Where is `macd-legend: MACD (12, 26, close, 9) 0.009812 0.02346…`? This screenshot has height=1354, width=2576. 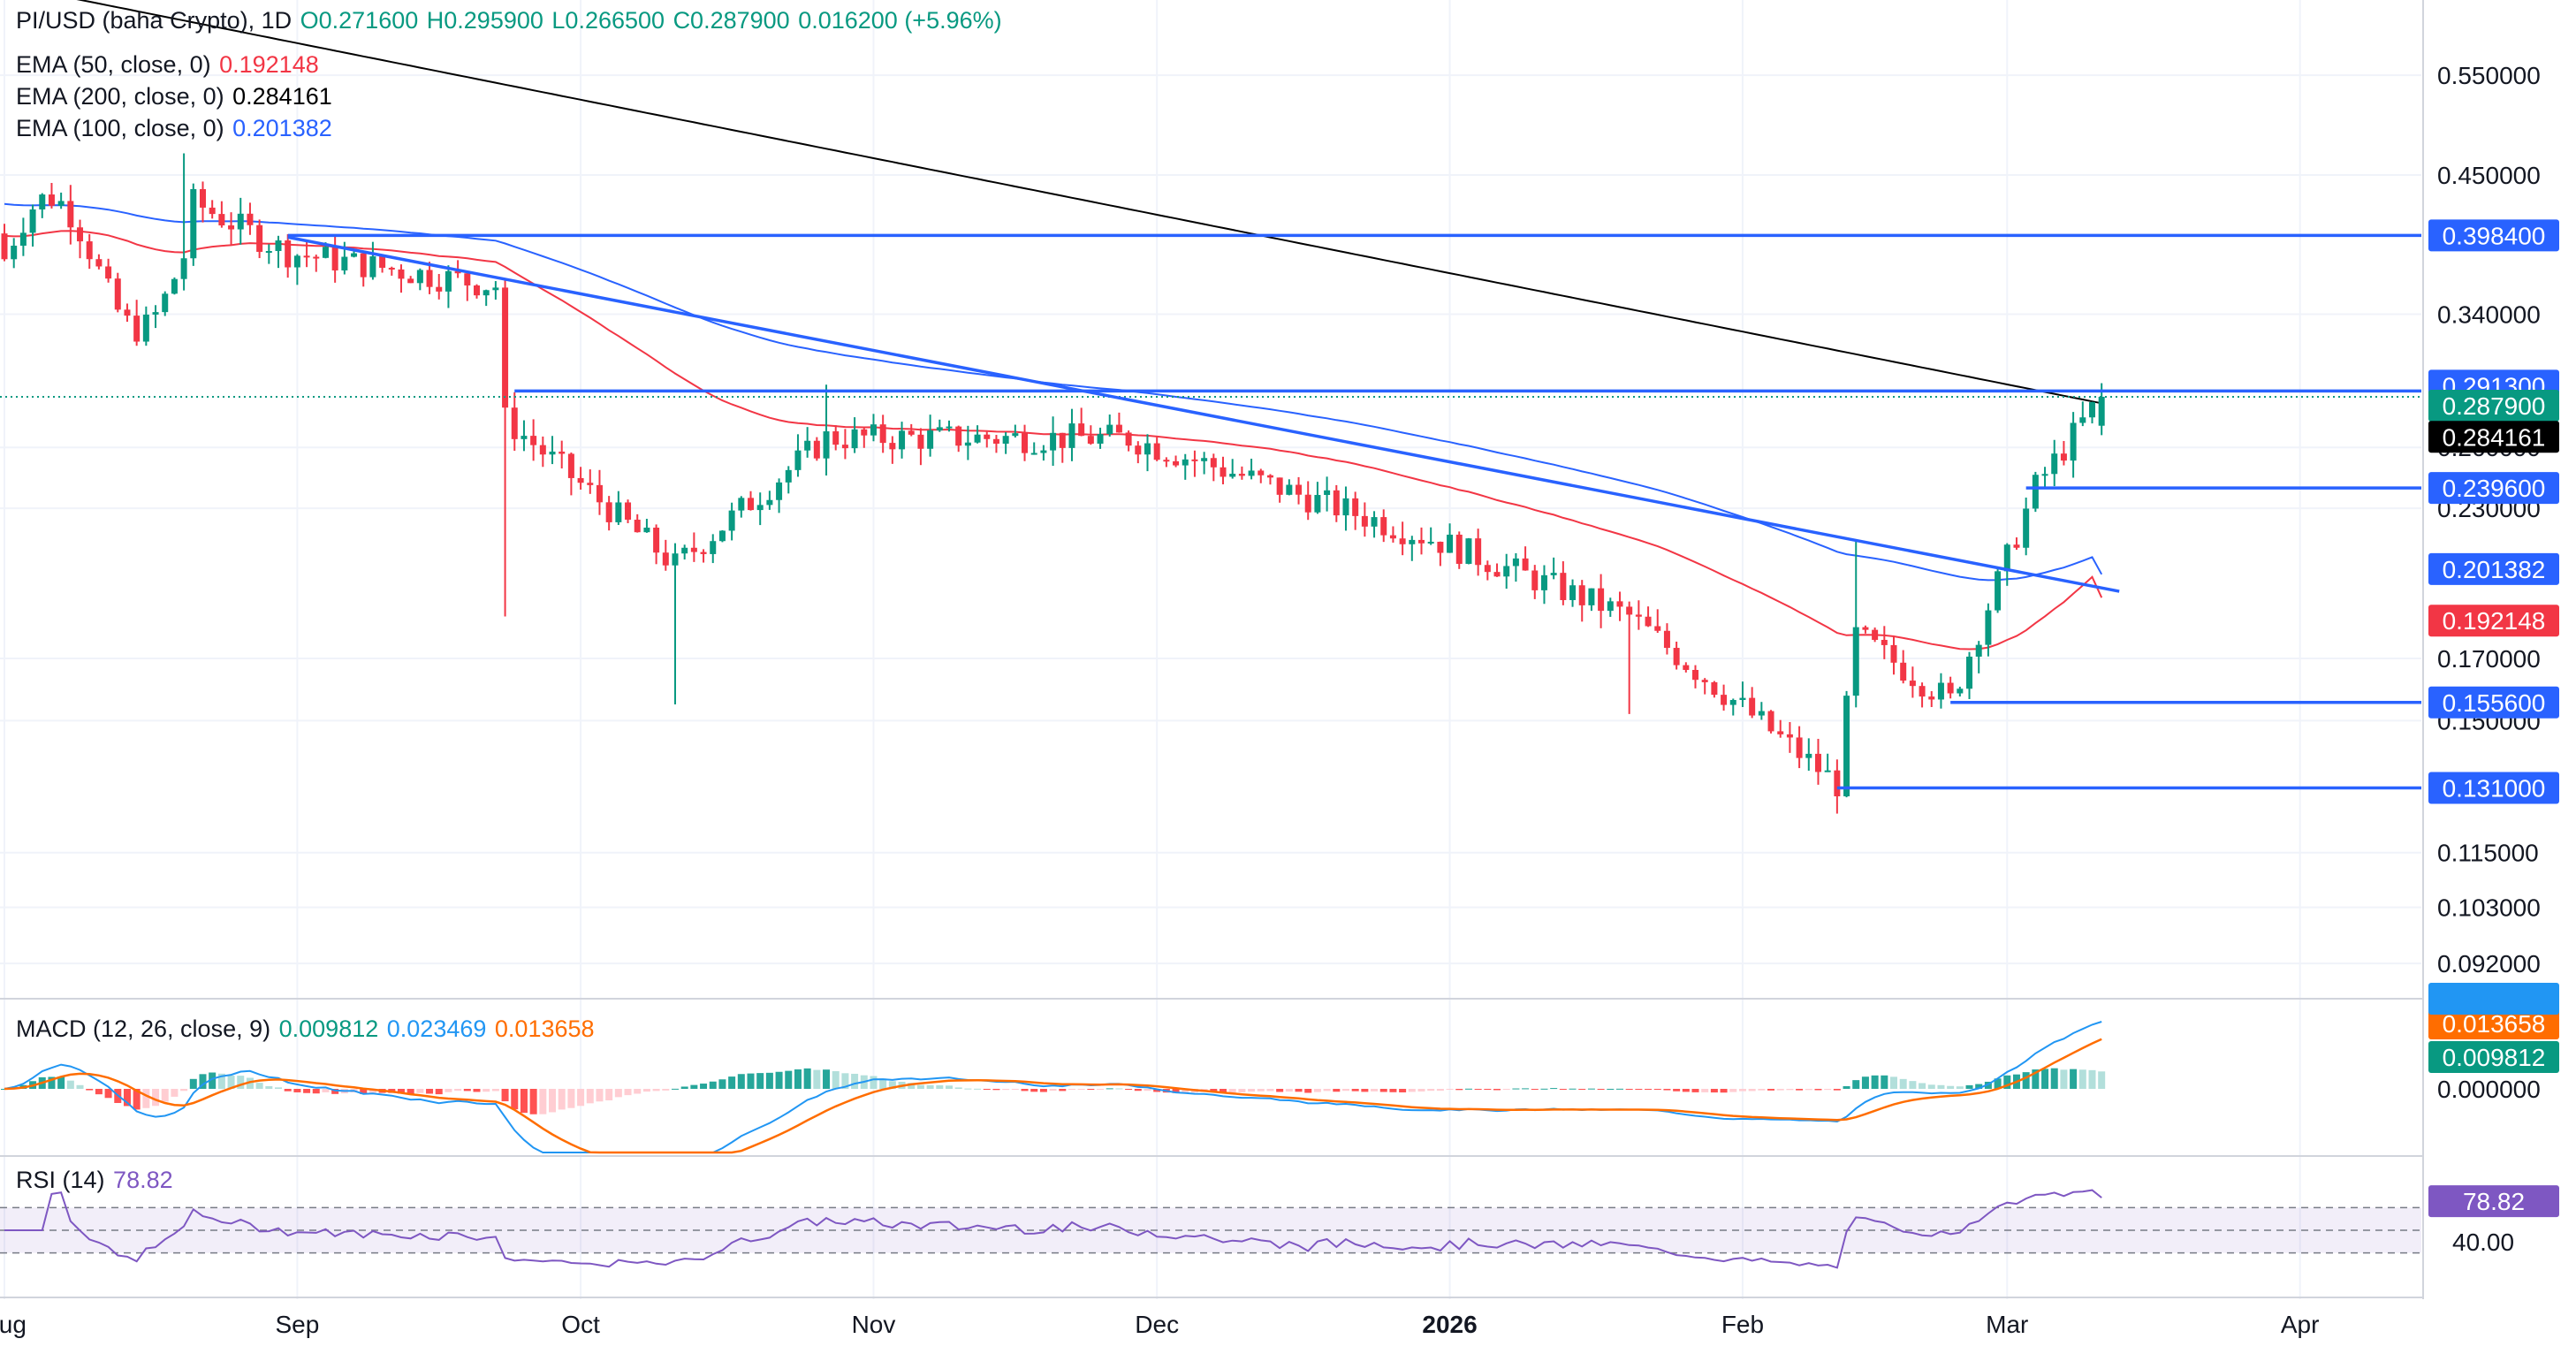
macd-legend: MACD (12, 26, close, 9) 0.009812 0.02346… is located at coordinates (307, 1029).